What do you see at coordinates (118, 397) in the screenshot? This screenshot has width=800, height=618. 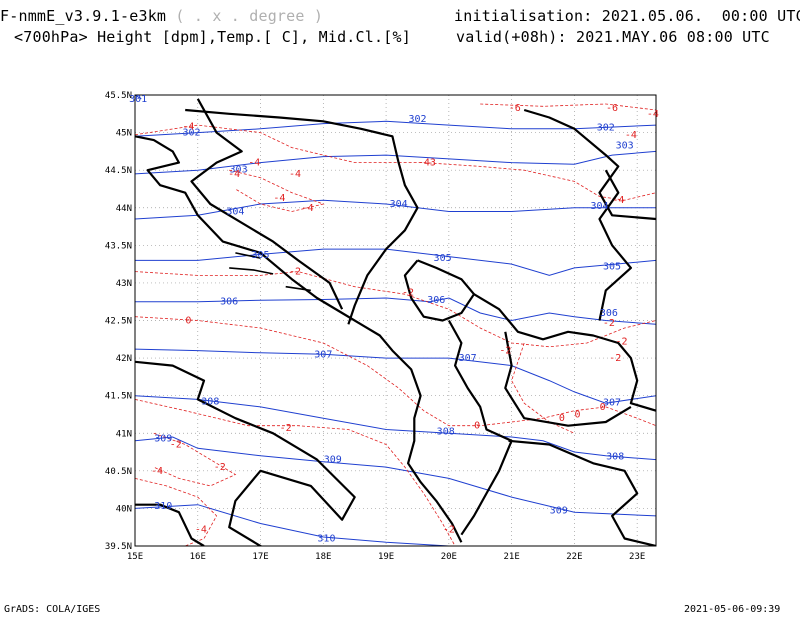 I see `lat-tick-label: 41.5N` at bounding box center [118, 397].